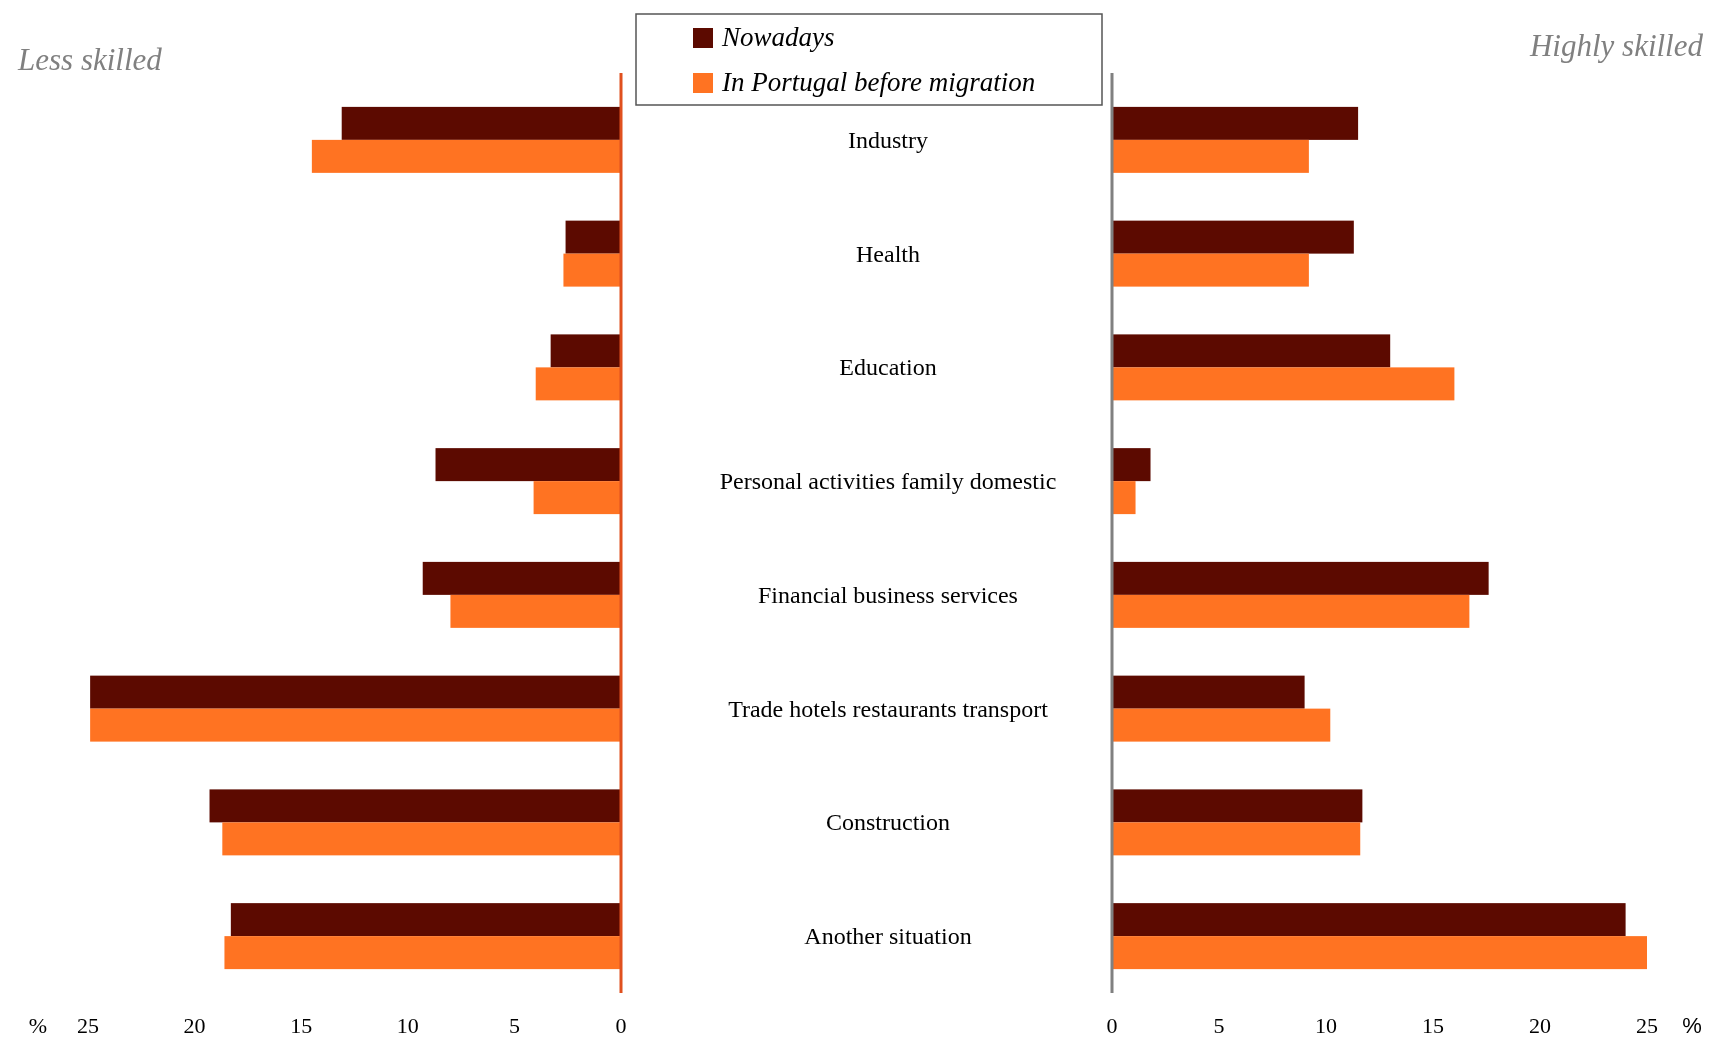 The height and width of the screenshot is (1049, 1716). What do you see at coordinates (888, 708) in the screenshot?
I see `y-tick-label: Trade hotels restaurants transport` at bounding box center [888, 708].